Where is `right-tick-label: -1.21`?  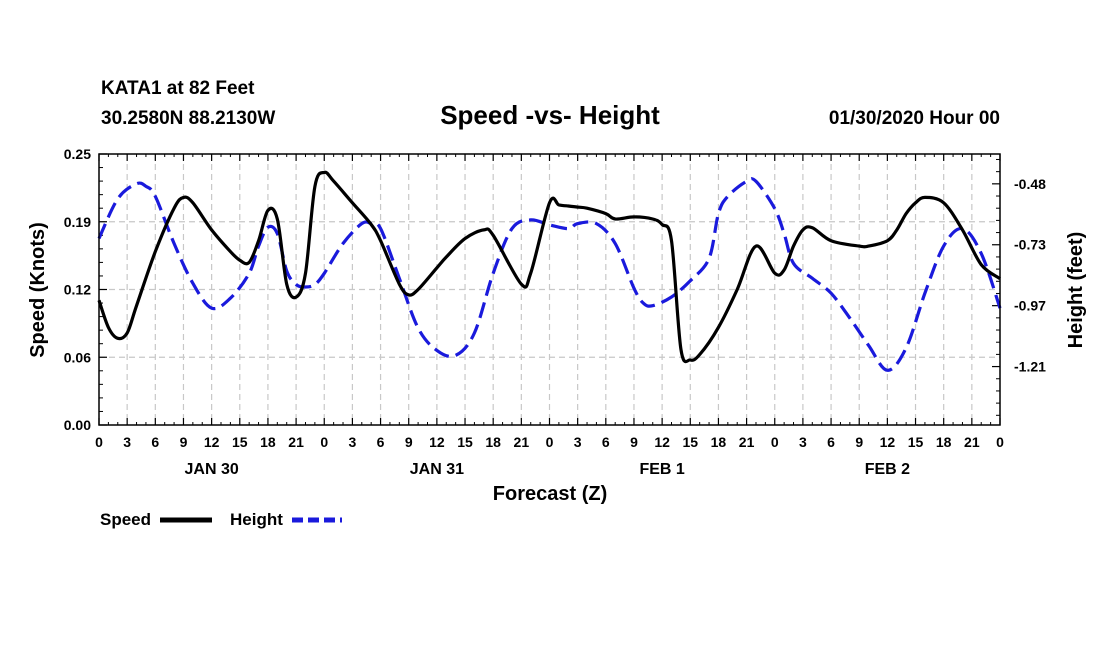 right-tick-label: -1.21 is located at coordinates (1030, 367).